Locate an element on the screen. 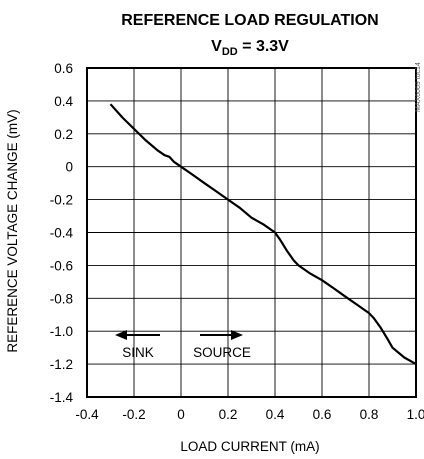 The width and height of the screenshot is (424, 459). subtitle-dd: DD is located at coordinates (230, 52).